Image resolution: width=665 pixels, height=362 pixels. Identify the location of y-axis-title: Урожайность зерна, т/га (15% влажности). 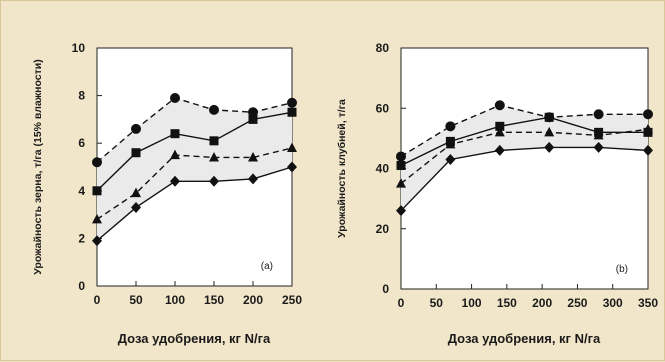
(38, 166).